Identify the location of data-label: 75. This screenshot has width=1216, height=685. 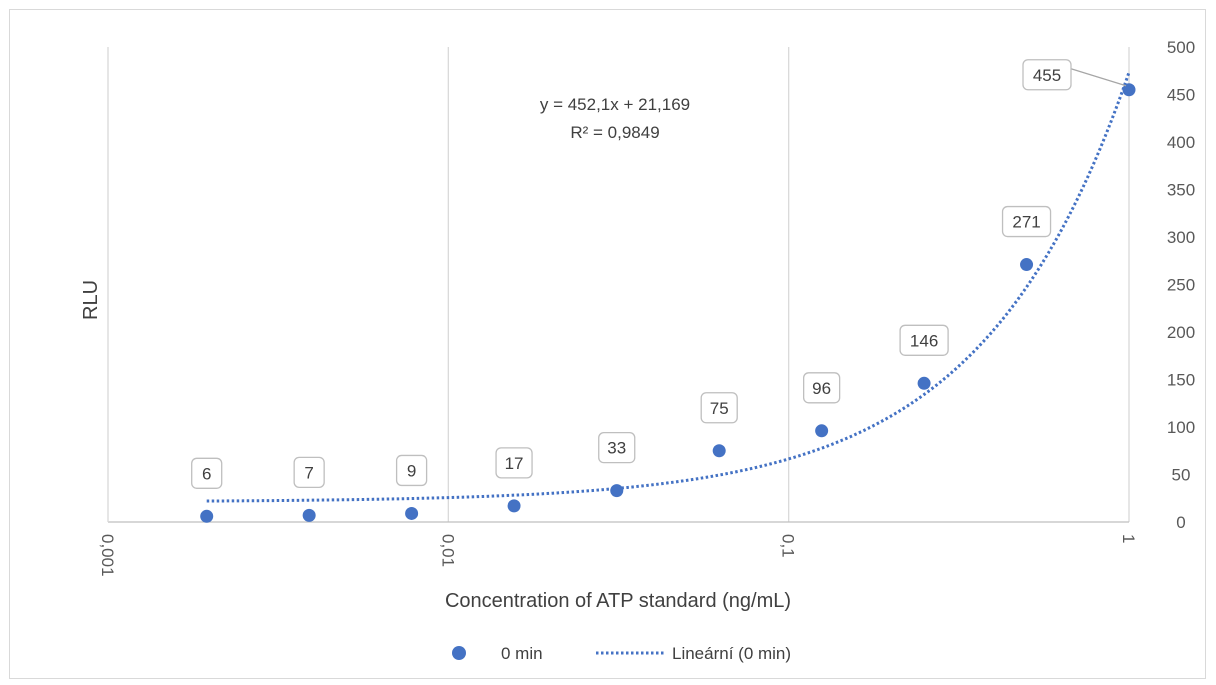
(719, 408).